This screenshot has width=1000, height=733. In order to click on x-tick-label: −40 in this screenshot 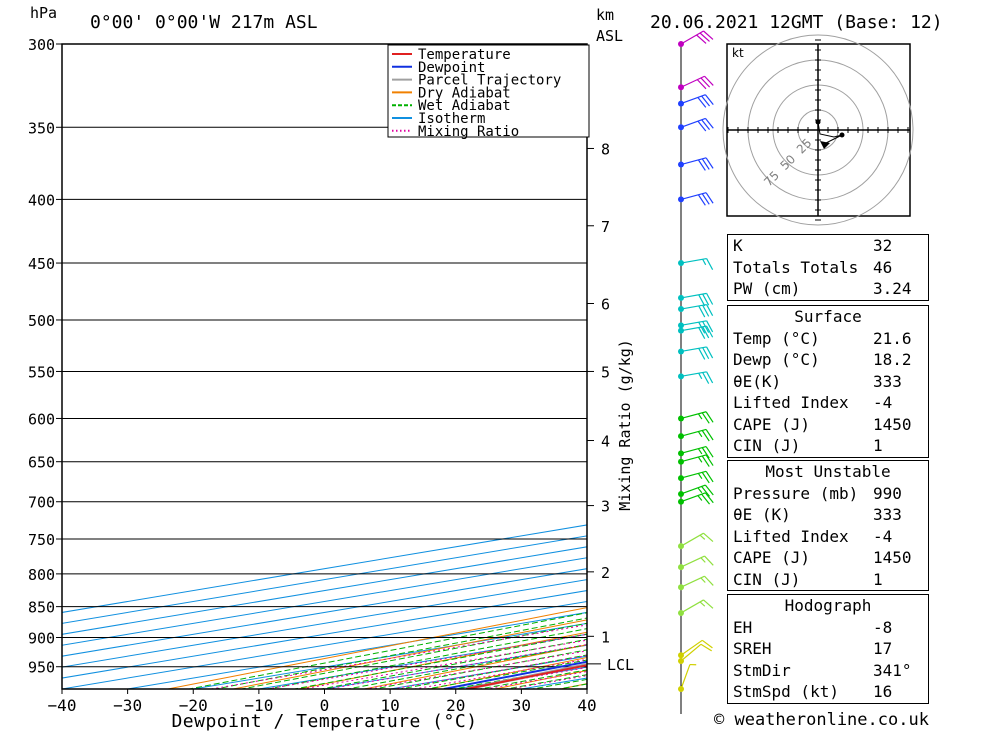, I will do `click(62, 705)`.